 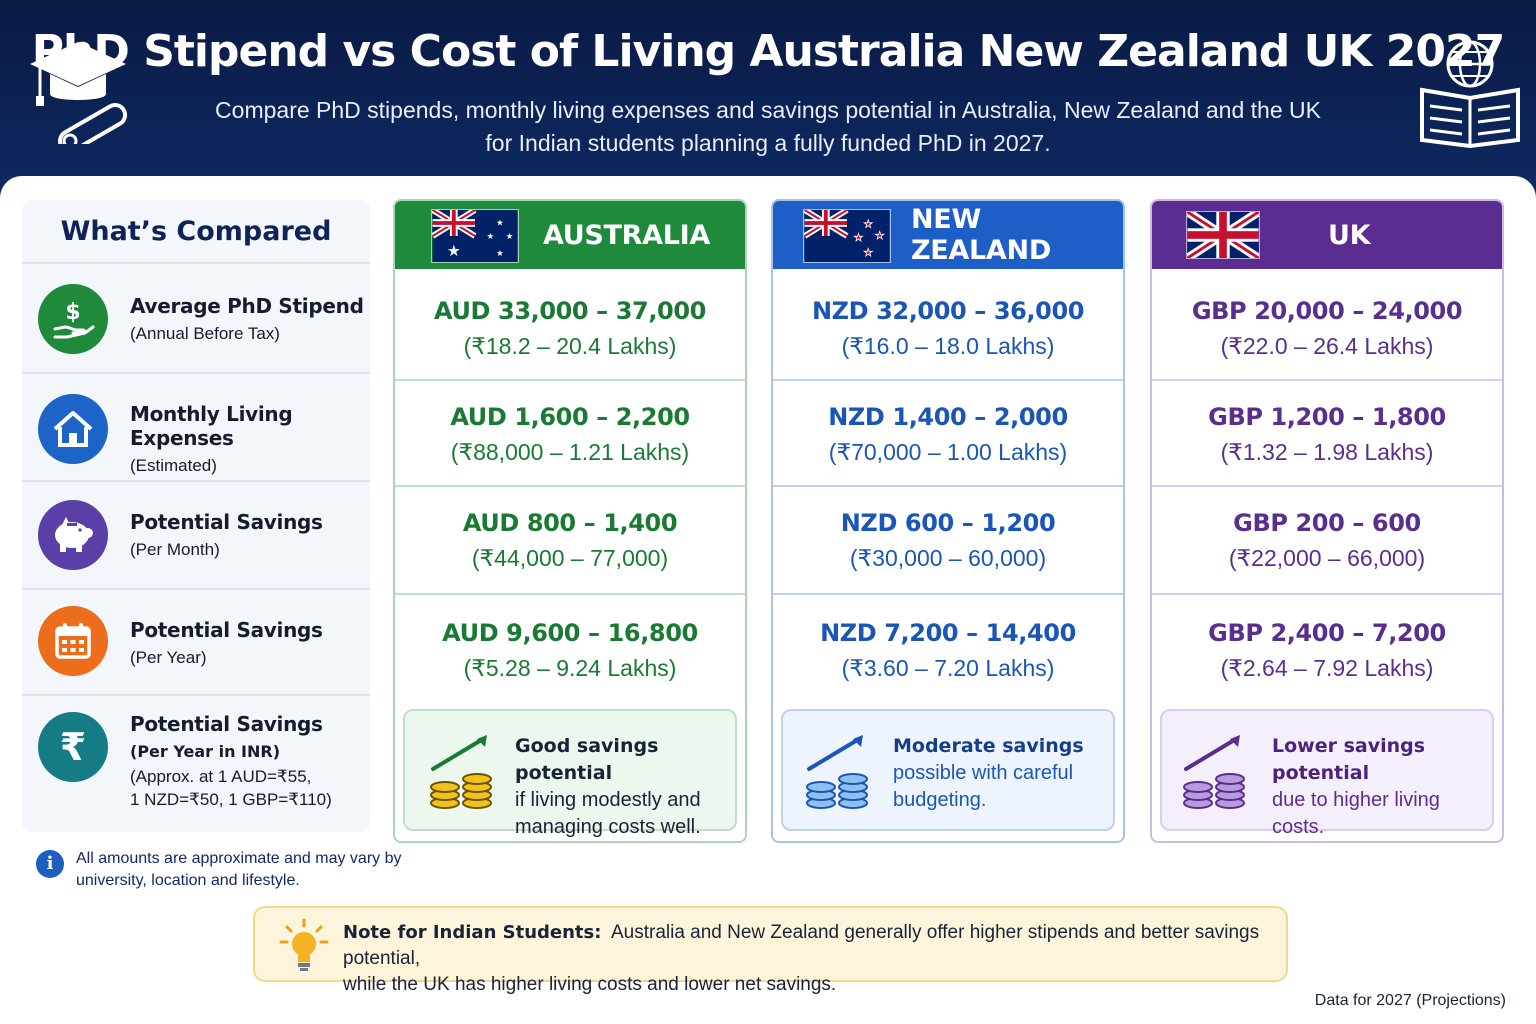 What do you see at coordinates (940, 800) in the screenshot?
I see `note-line-3: budgeting.` at bounding box center [940, 800].